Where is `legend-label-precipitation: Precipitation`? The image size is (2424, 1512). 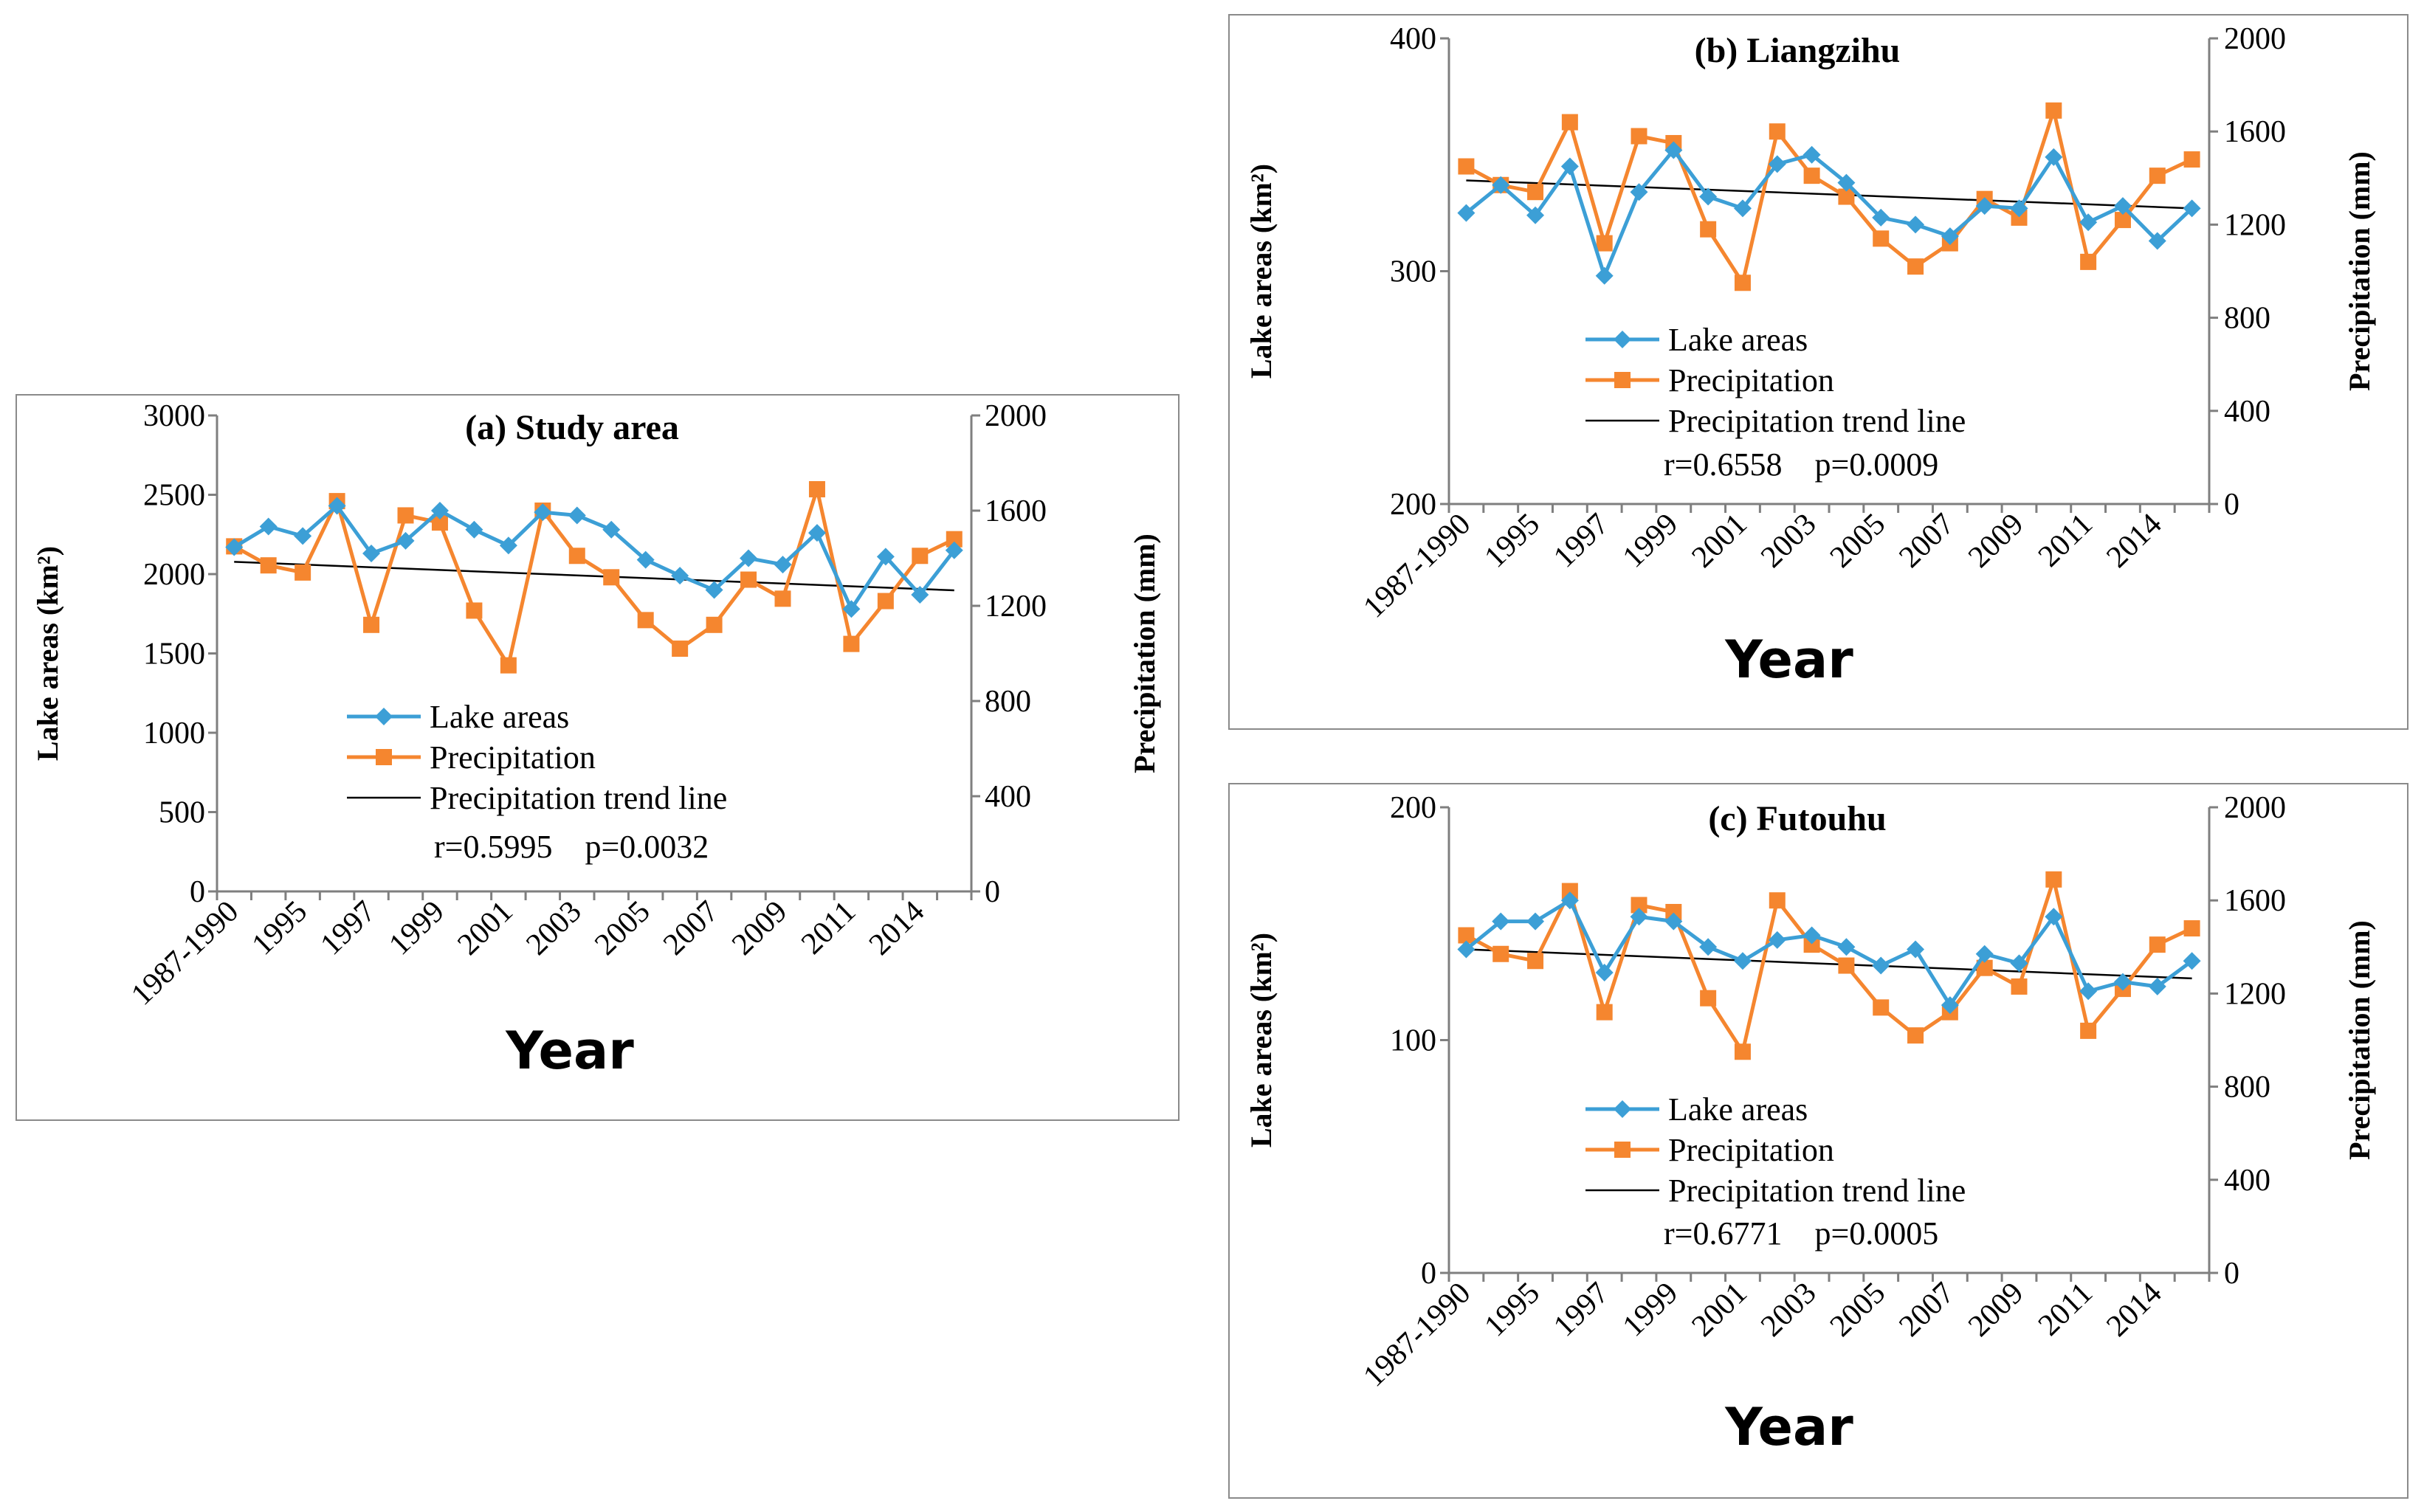 legend-label-precipitation: Precipitation is located at coordinates (1751, 380).